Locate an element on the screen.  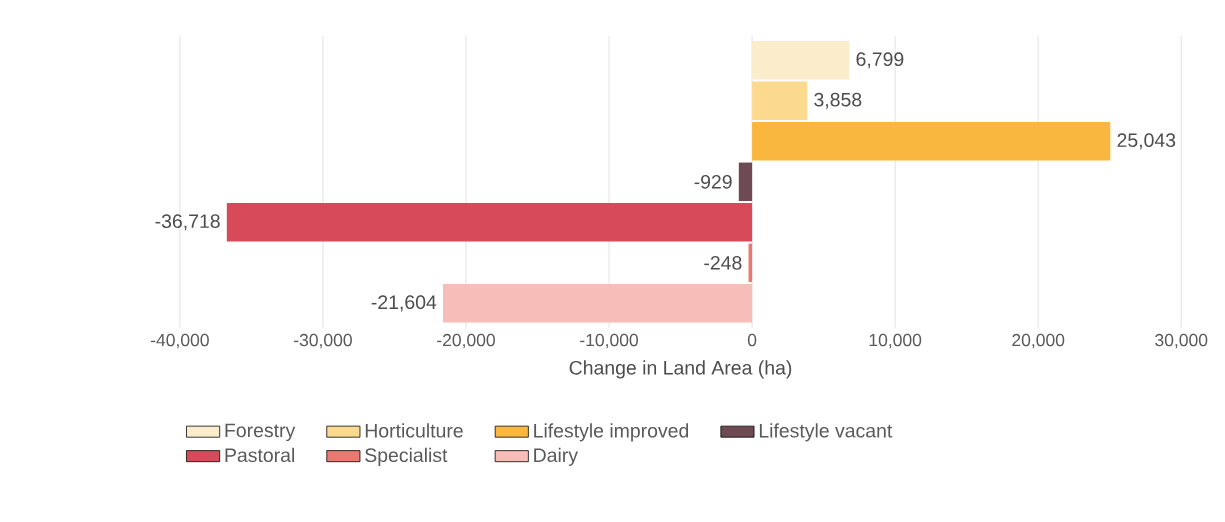
legend-label: Horticulture is located at coordinates (414, 430).